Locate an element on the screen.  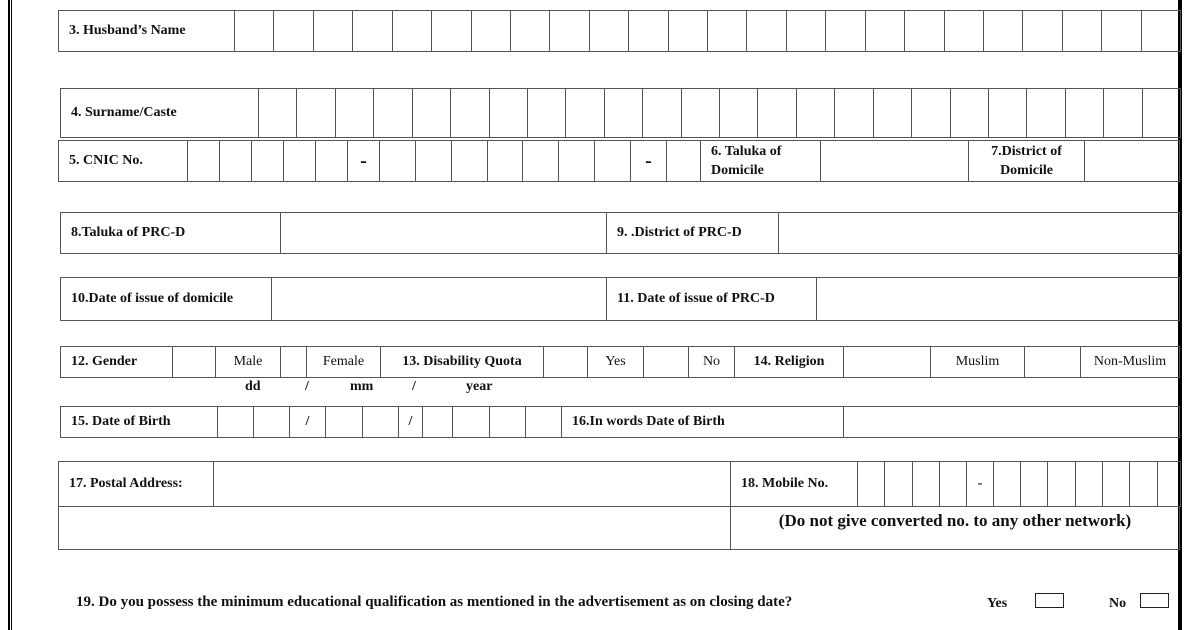
disability-yes-checkbox is located at coordinates (565, 362).